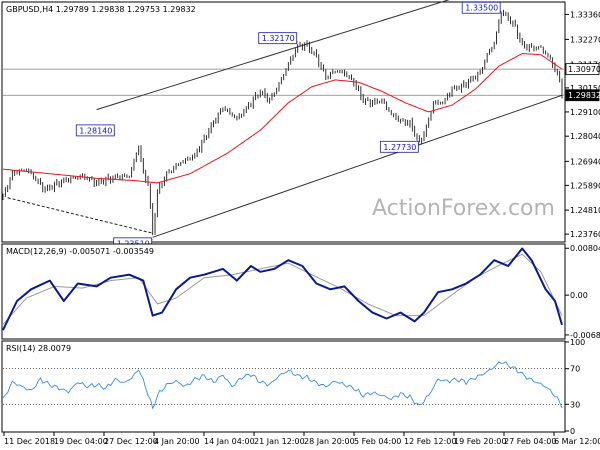  What do you see at coordinates (585, 210) in the screenshot?
I see `price-tick-label: 1.24810` at bounding box center [585, 210].